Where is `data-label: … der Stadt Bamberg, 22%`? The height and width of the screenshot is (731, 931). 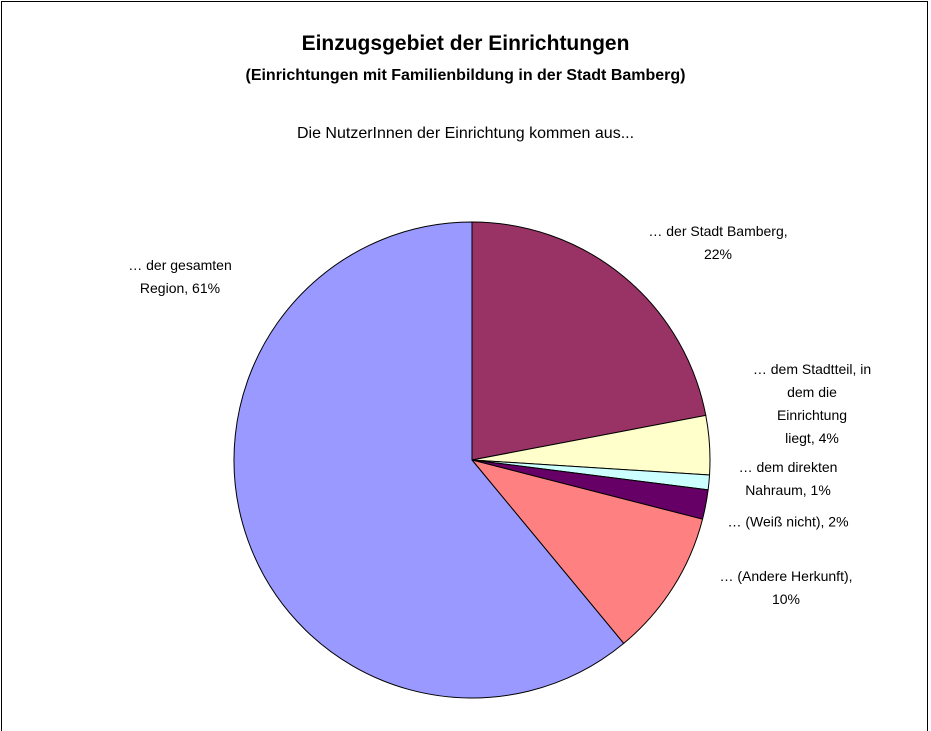
data-label: … der Stadt Bamberg, 22% is located at coordinates (718, 242).